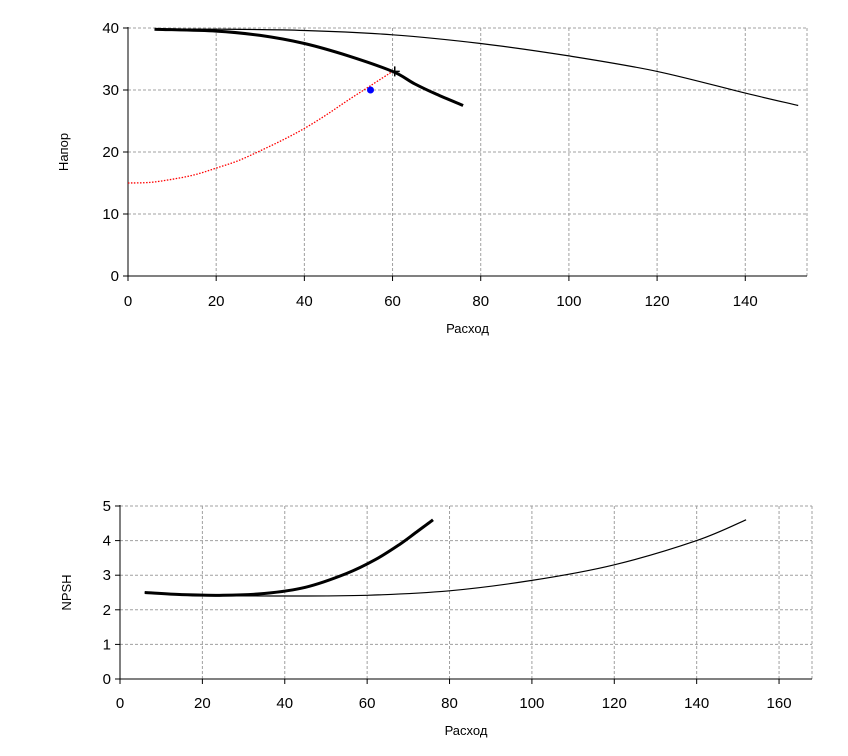 Image resolution: width=848 pixels, height=756 pixels. What do you see at coordinates (779, 703) in the screenshot?
I see `x-tick-label: 160` at bounding box center [779, 703].